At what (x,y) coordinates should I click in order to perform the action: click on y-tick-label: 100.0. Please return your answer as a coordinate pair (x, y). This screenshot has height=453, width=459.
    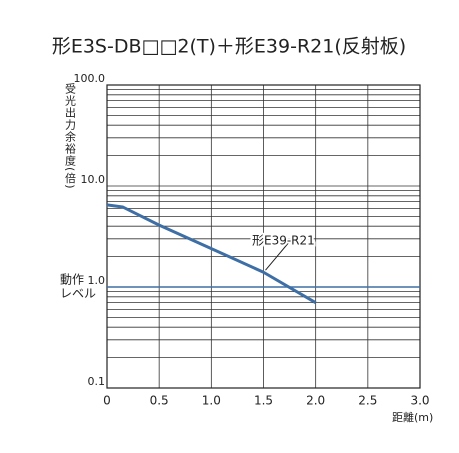
    Looking at the image, I should click on (90, 78).